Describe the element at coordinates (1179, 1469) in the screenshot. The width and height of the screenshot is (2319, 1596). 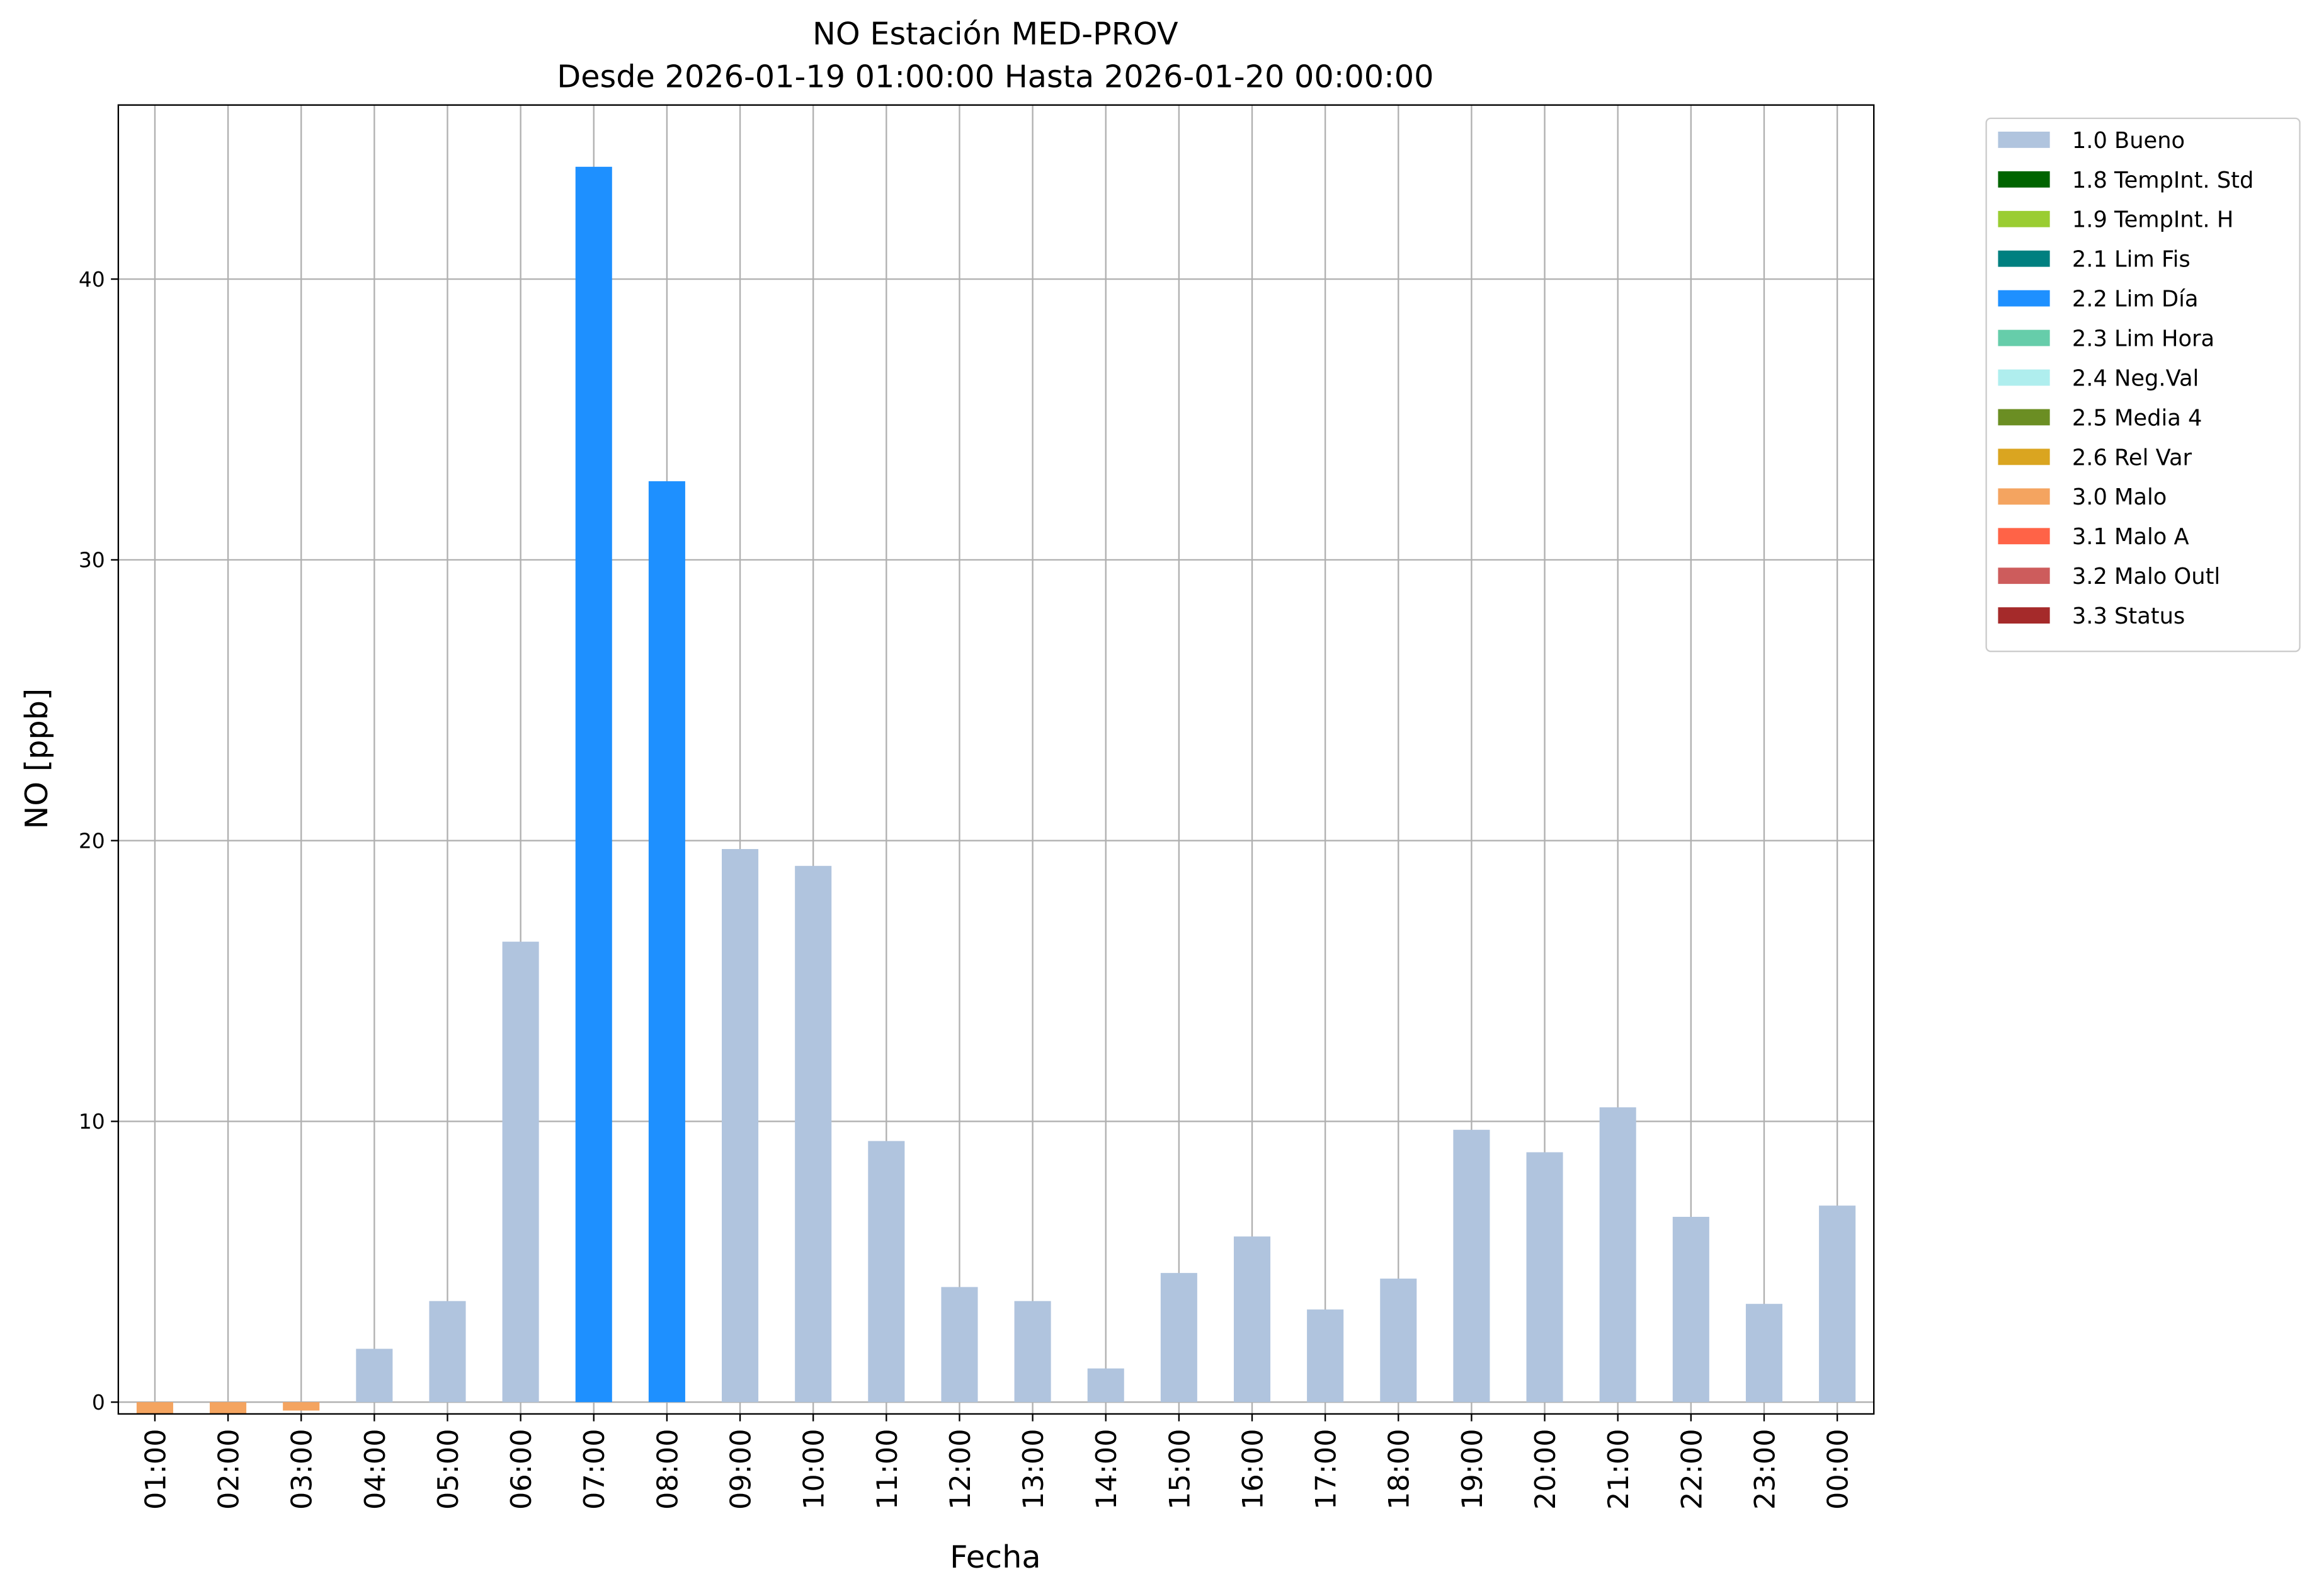
I see `x-tick-label: 15:00` at that location.